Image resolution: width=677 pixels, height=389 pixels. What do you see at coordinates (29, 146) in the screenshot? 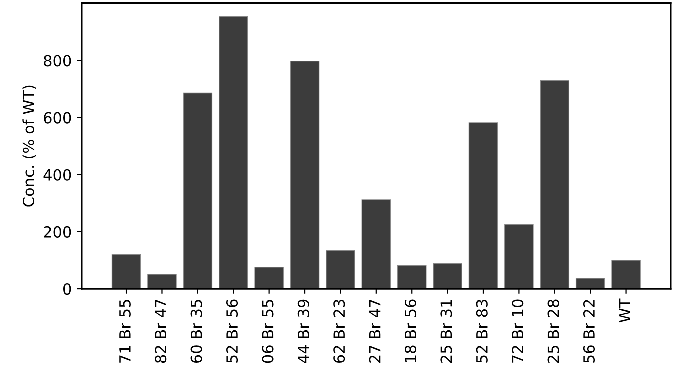
I see `y-axis-title: Conc. (% of WT)` at bounding box center [29, 146].